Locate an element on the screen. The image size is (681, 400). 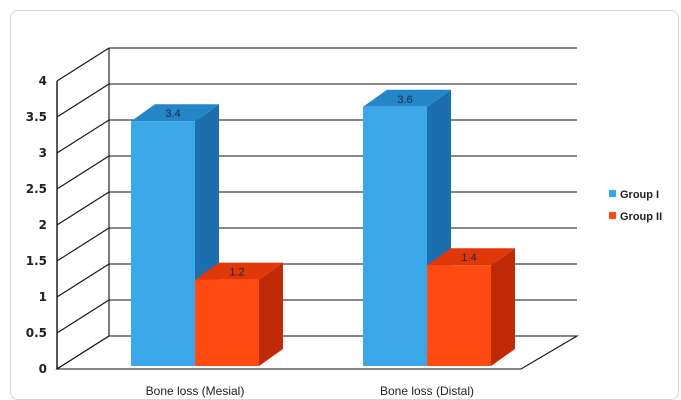
y-tick-label: 1 is located at coordinates (43, 297).